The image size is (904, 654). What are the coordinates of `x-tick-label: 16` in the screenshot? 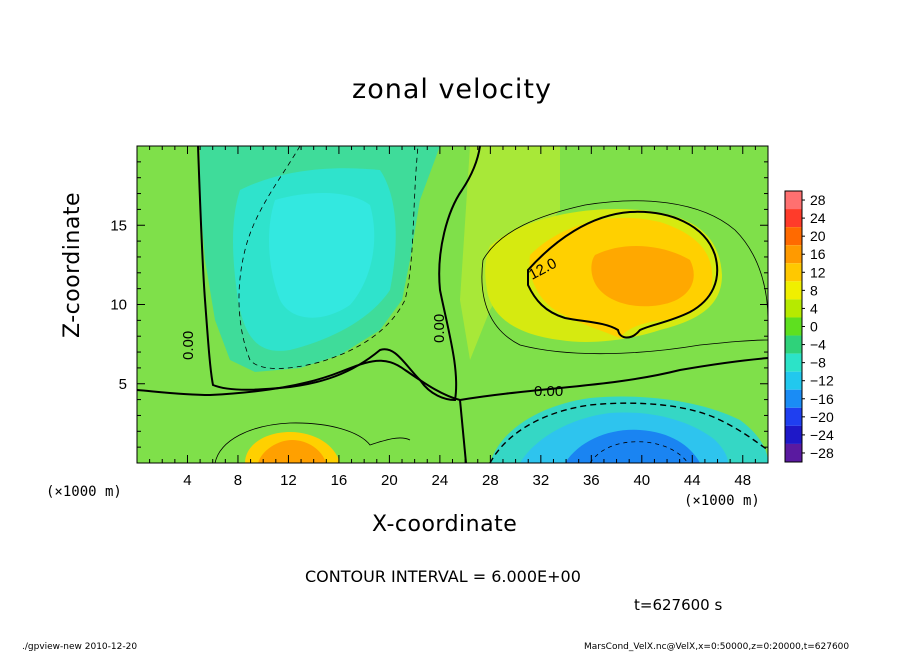 It's located at (339, 480).